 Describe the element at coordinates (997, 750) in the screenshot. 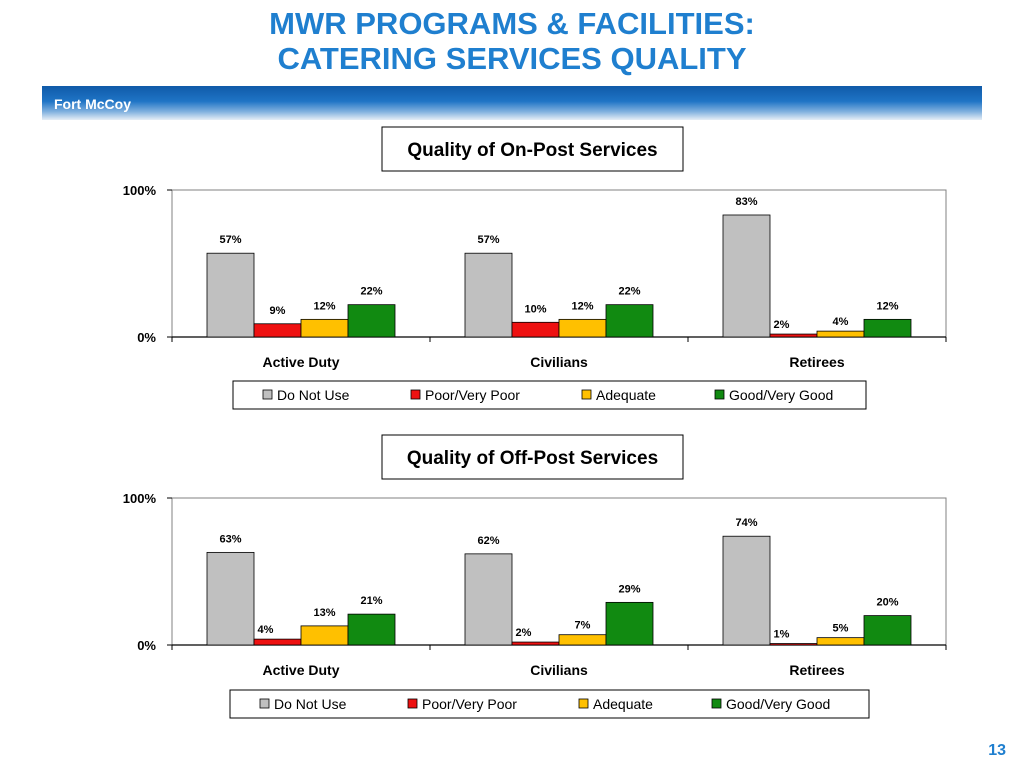

I see `page-number: 13` at that location.